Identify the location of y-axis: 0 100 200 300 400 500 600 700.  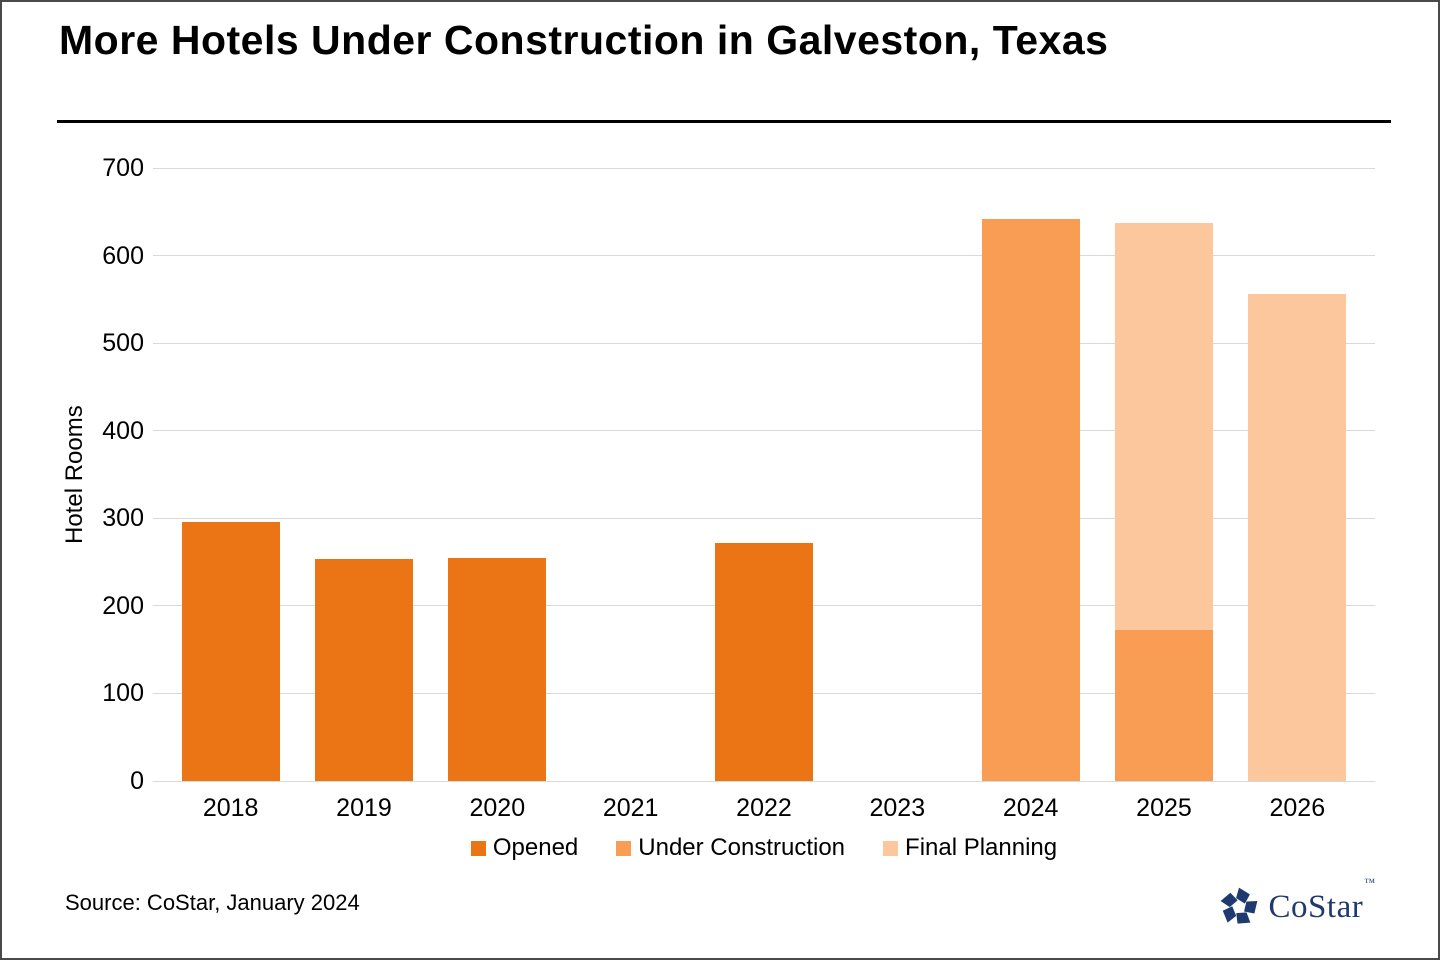
(93, 474).